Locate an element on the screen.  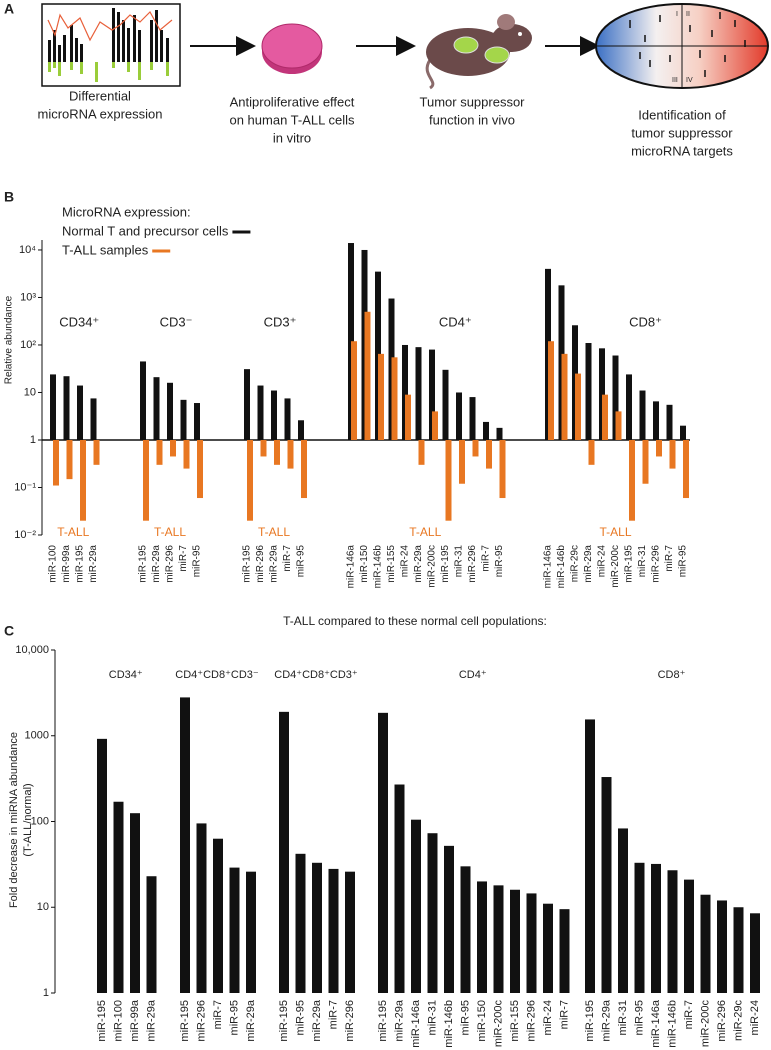
target-heatmap: I II III IV is located at coordinates (682, 46).